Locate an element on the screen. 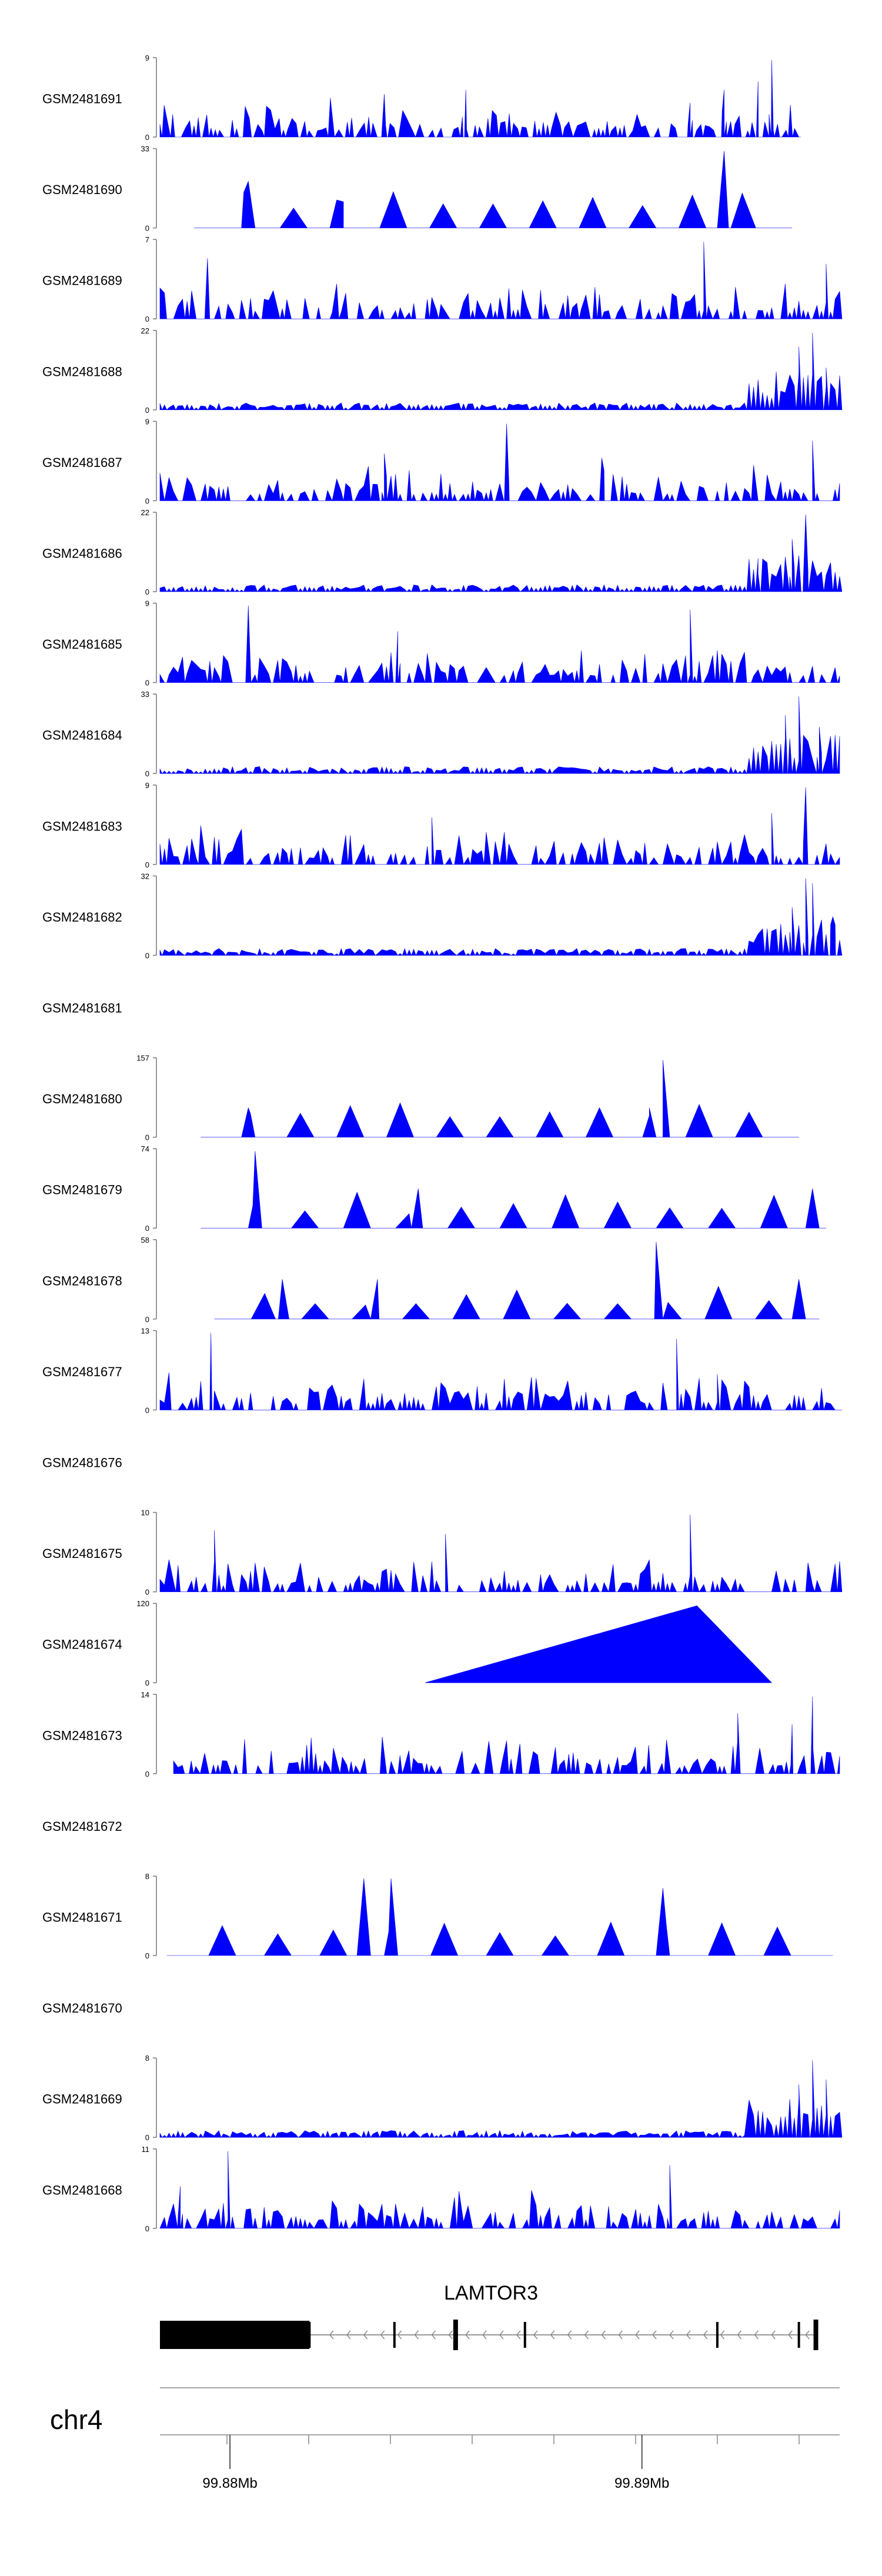 This screenshot has width=882, height=2576. track-label: GSM2481688 is located at coordinates (82, 371).